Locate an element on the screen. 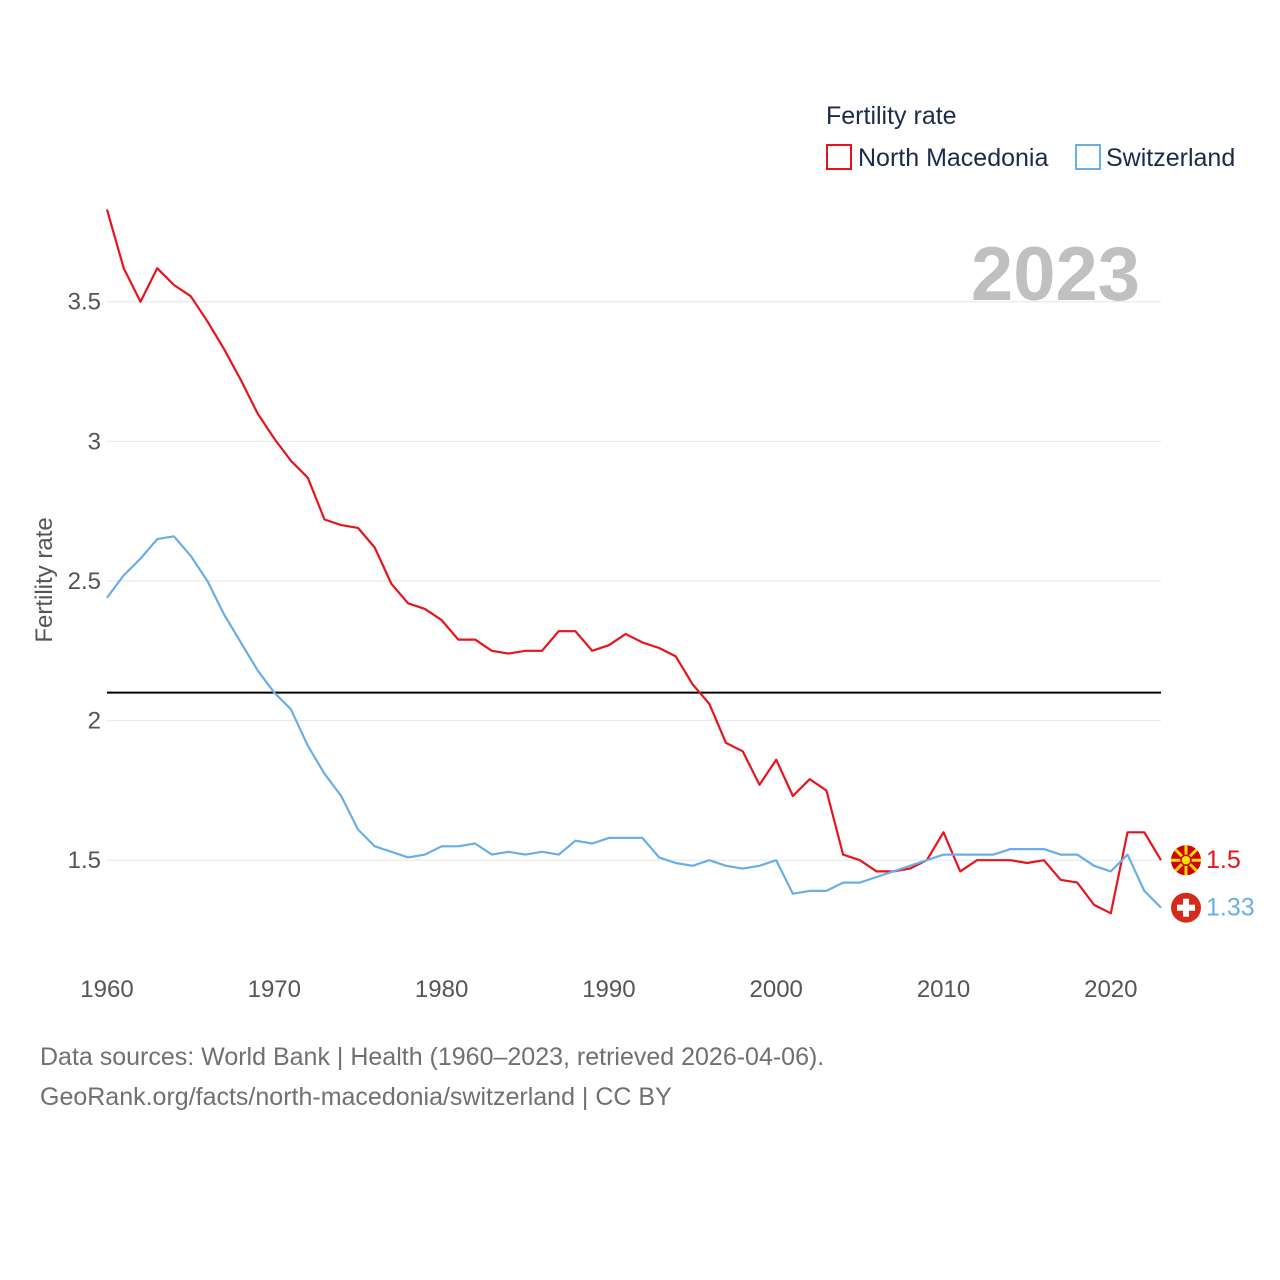  y-tick-label: 3.5 is located at coordinates (84, 302).